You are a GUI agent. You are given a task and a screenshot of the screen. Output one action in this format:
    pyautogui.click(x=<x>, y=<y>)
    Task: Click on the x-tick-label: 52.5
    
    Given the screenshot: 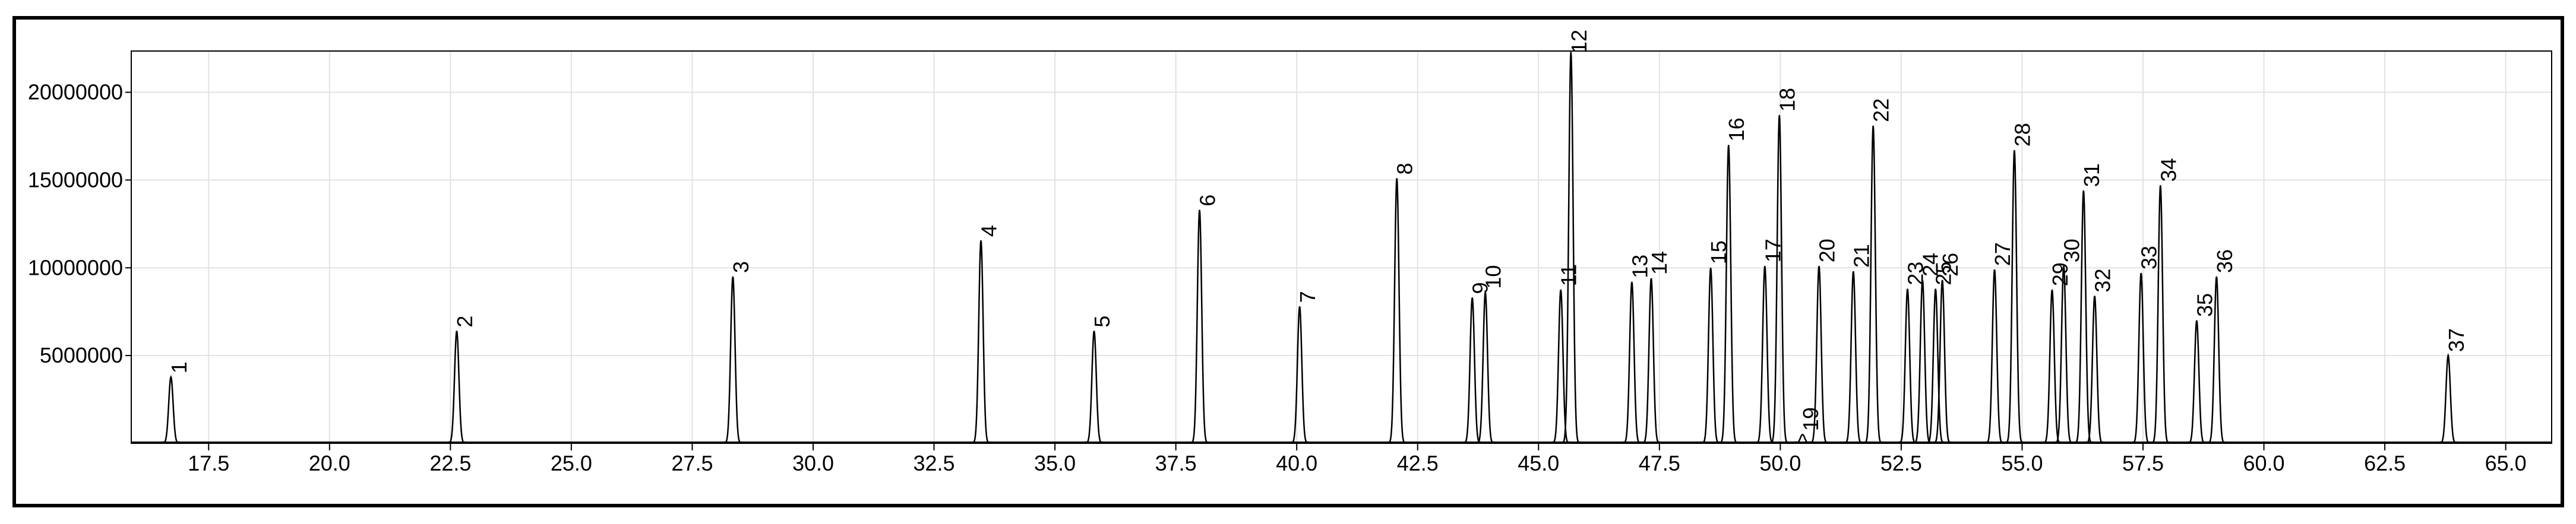 What is the action you would take?
    pyautogui.click(x=1901, y=463)
    